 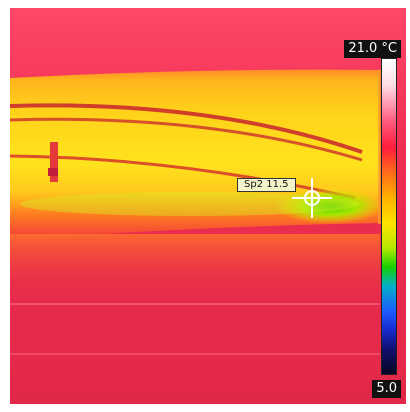 What do you see at coordinates (372, 49) in the screenshot?
I see `scale-max-label: 21.0 °C` at bounding box center [372, 49].